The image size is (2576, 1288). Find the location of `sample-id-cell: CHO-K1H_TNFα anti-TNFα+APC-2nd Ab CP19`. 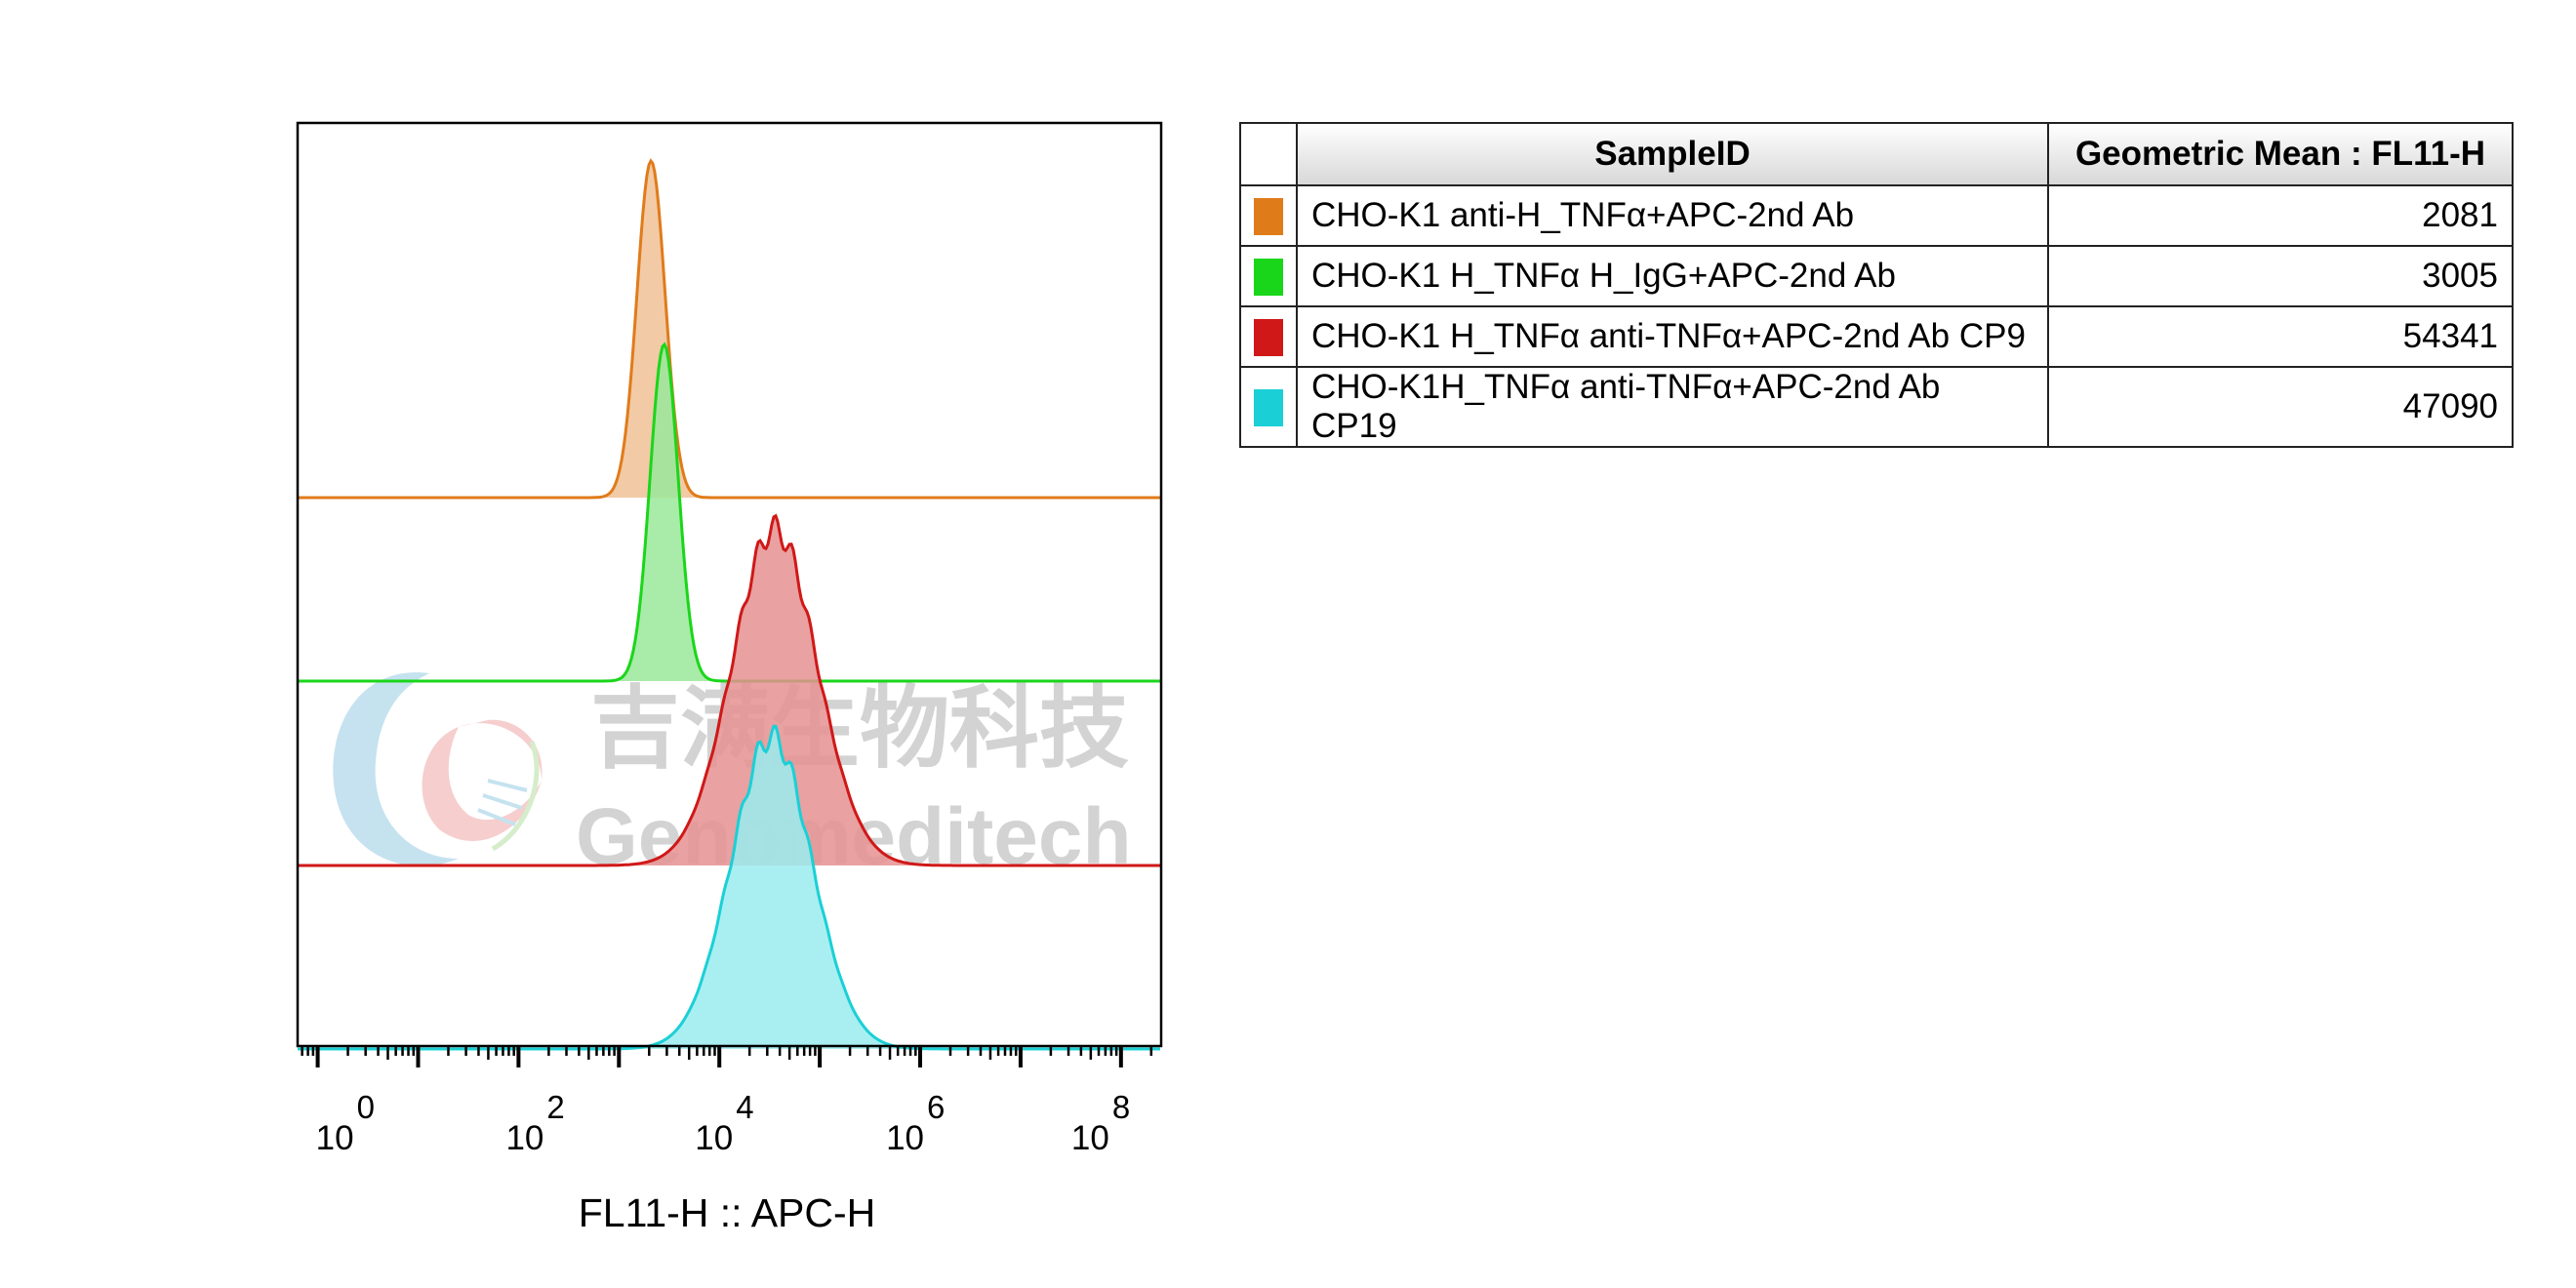

sample-id-cell: CHO-K1H_TNFα anti-TNFα+APC-2nd Ab CP19 is located at coordinates (1672, 407).